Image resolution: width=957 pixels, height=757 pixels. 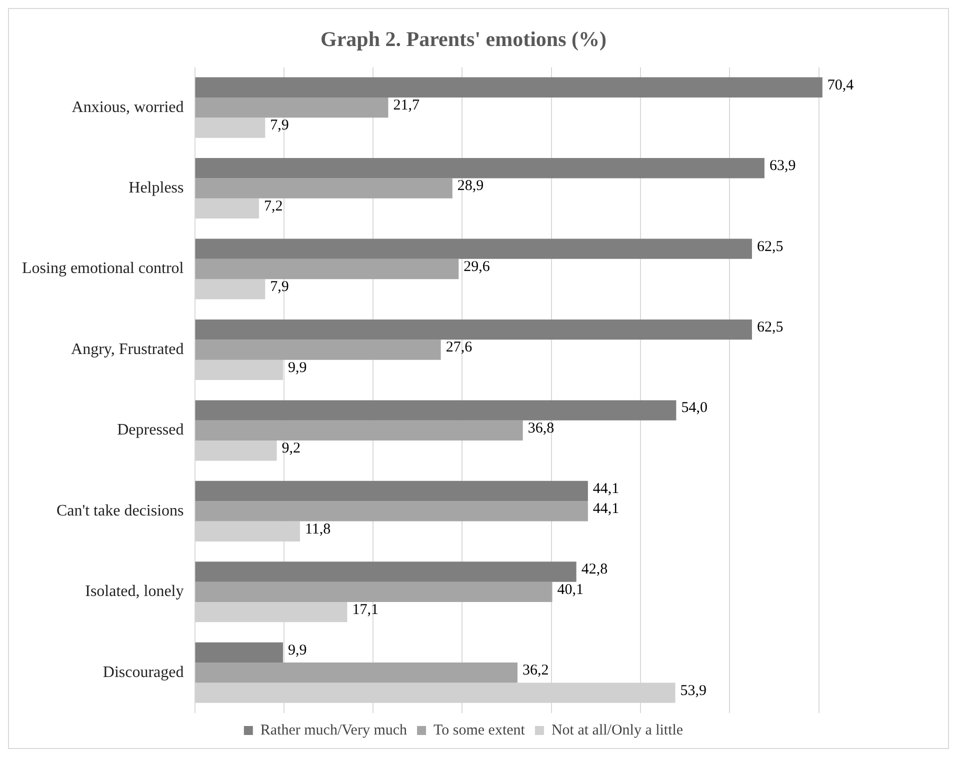 I want to click on data-label: 42,8, so click(x=594, y=570).